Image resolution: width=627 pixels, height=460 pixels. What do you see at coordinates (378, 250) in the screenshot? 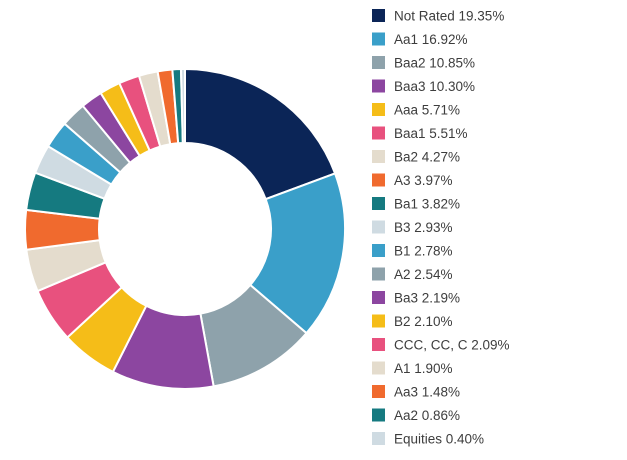
I see `legend-swatch-b1` at bounding box center [378, 250].